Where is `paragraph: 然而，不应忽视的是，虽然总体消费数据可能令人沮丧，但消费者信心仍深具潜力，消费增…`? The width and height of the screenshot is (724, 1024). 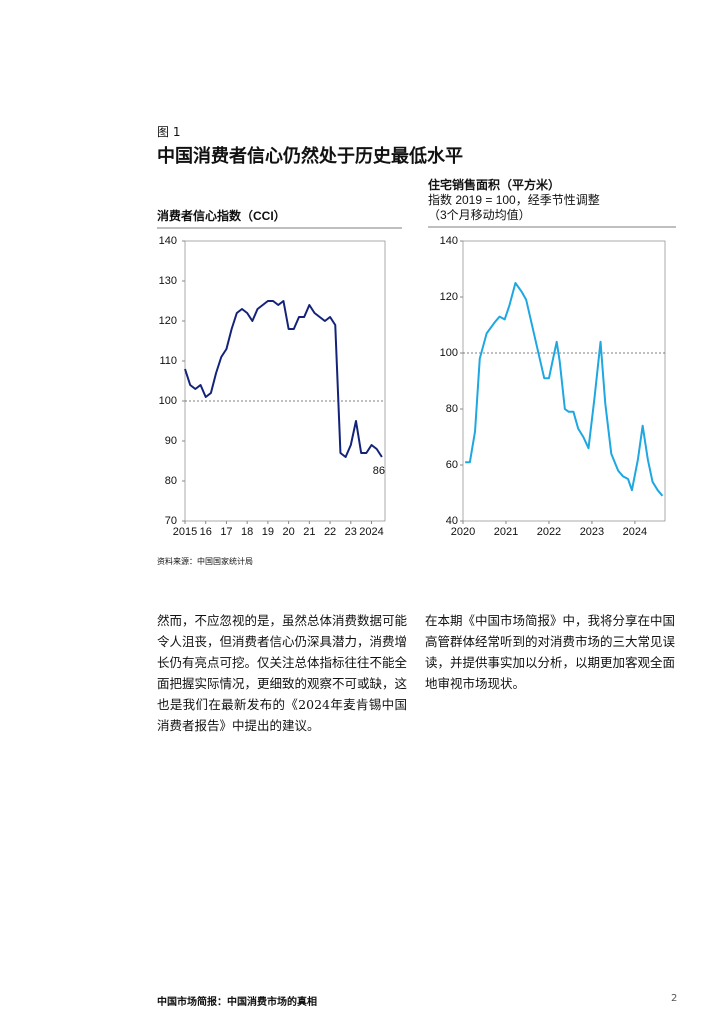
paragraph: 然而，不应忽视的是，虽然总体消费数据可能令人沮丧，但消费者信心仍深具潜力，消费增… is located at coordinates (282, 673).